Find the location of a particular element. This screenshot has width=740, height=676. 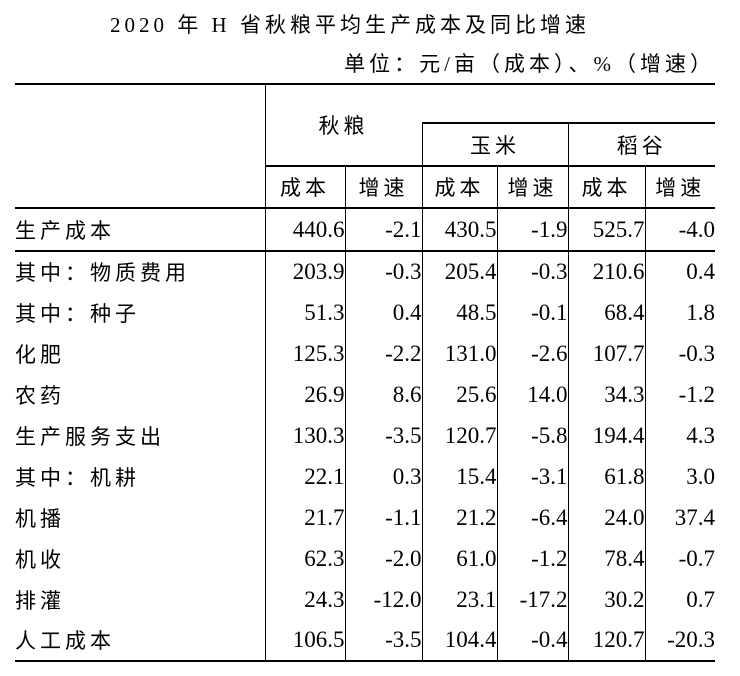

table-row: 农药 26.9 8.6 25.6 14.0 34.3 -1.2 is located at coordinates (365, 394).